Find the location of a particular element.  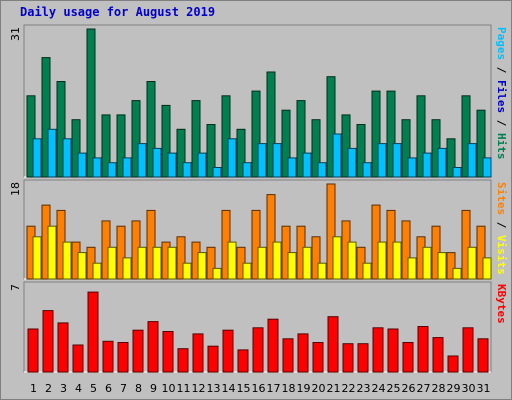

x-tick-label: 2 is located at coordinates (48, 388).